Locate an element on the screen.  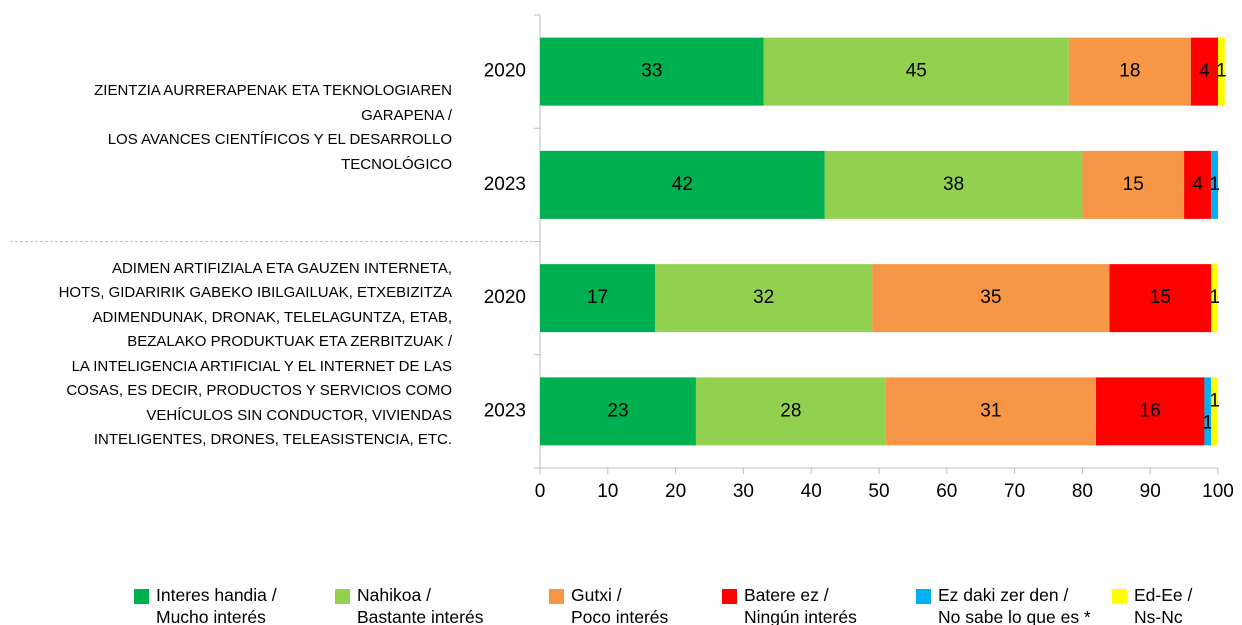
x-tick-label: 60 is located at coordinates (946, 491).